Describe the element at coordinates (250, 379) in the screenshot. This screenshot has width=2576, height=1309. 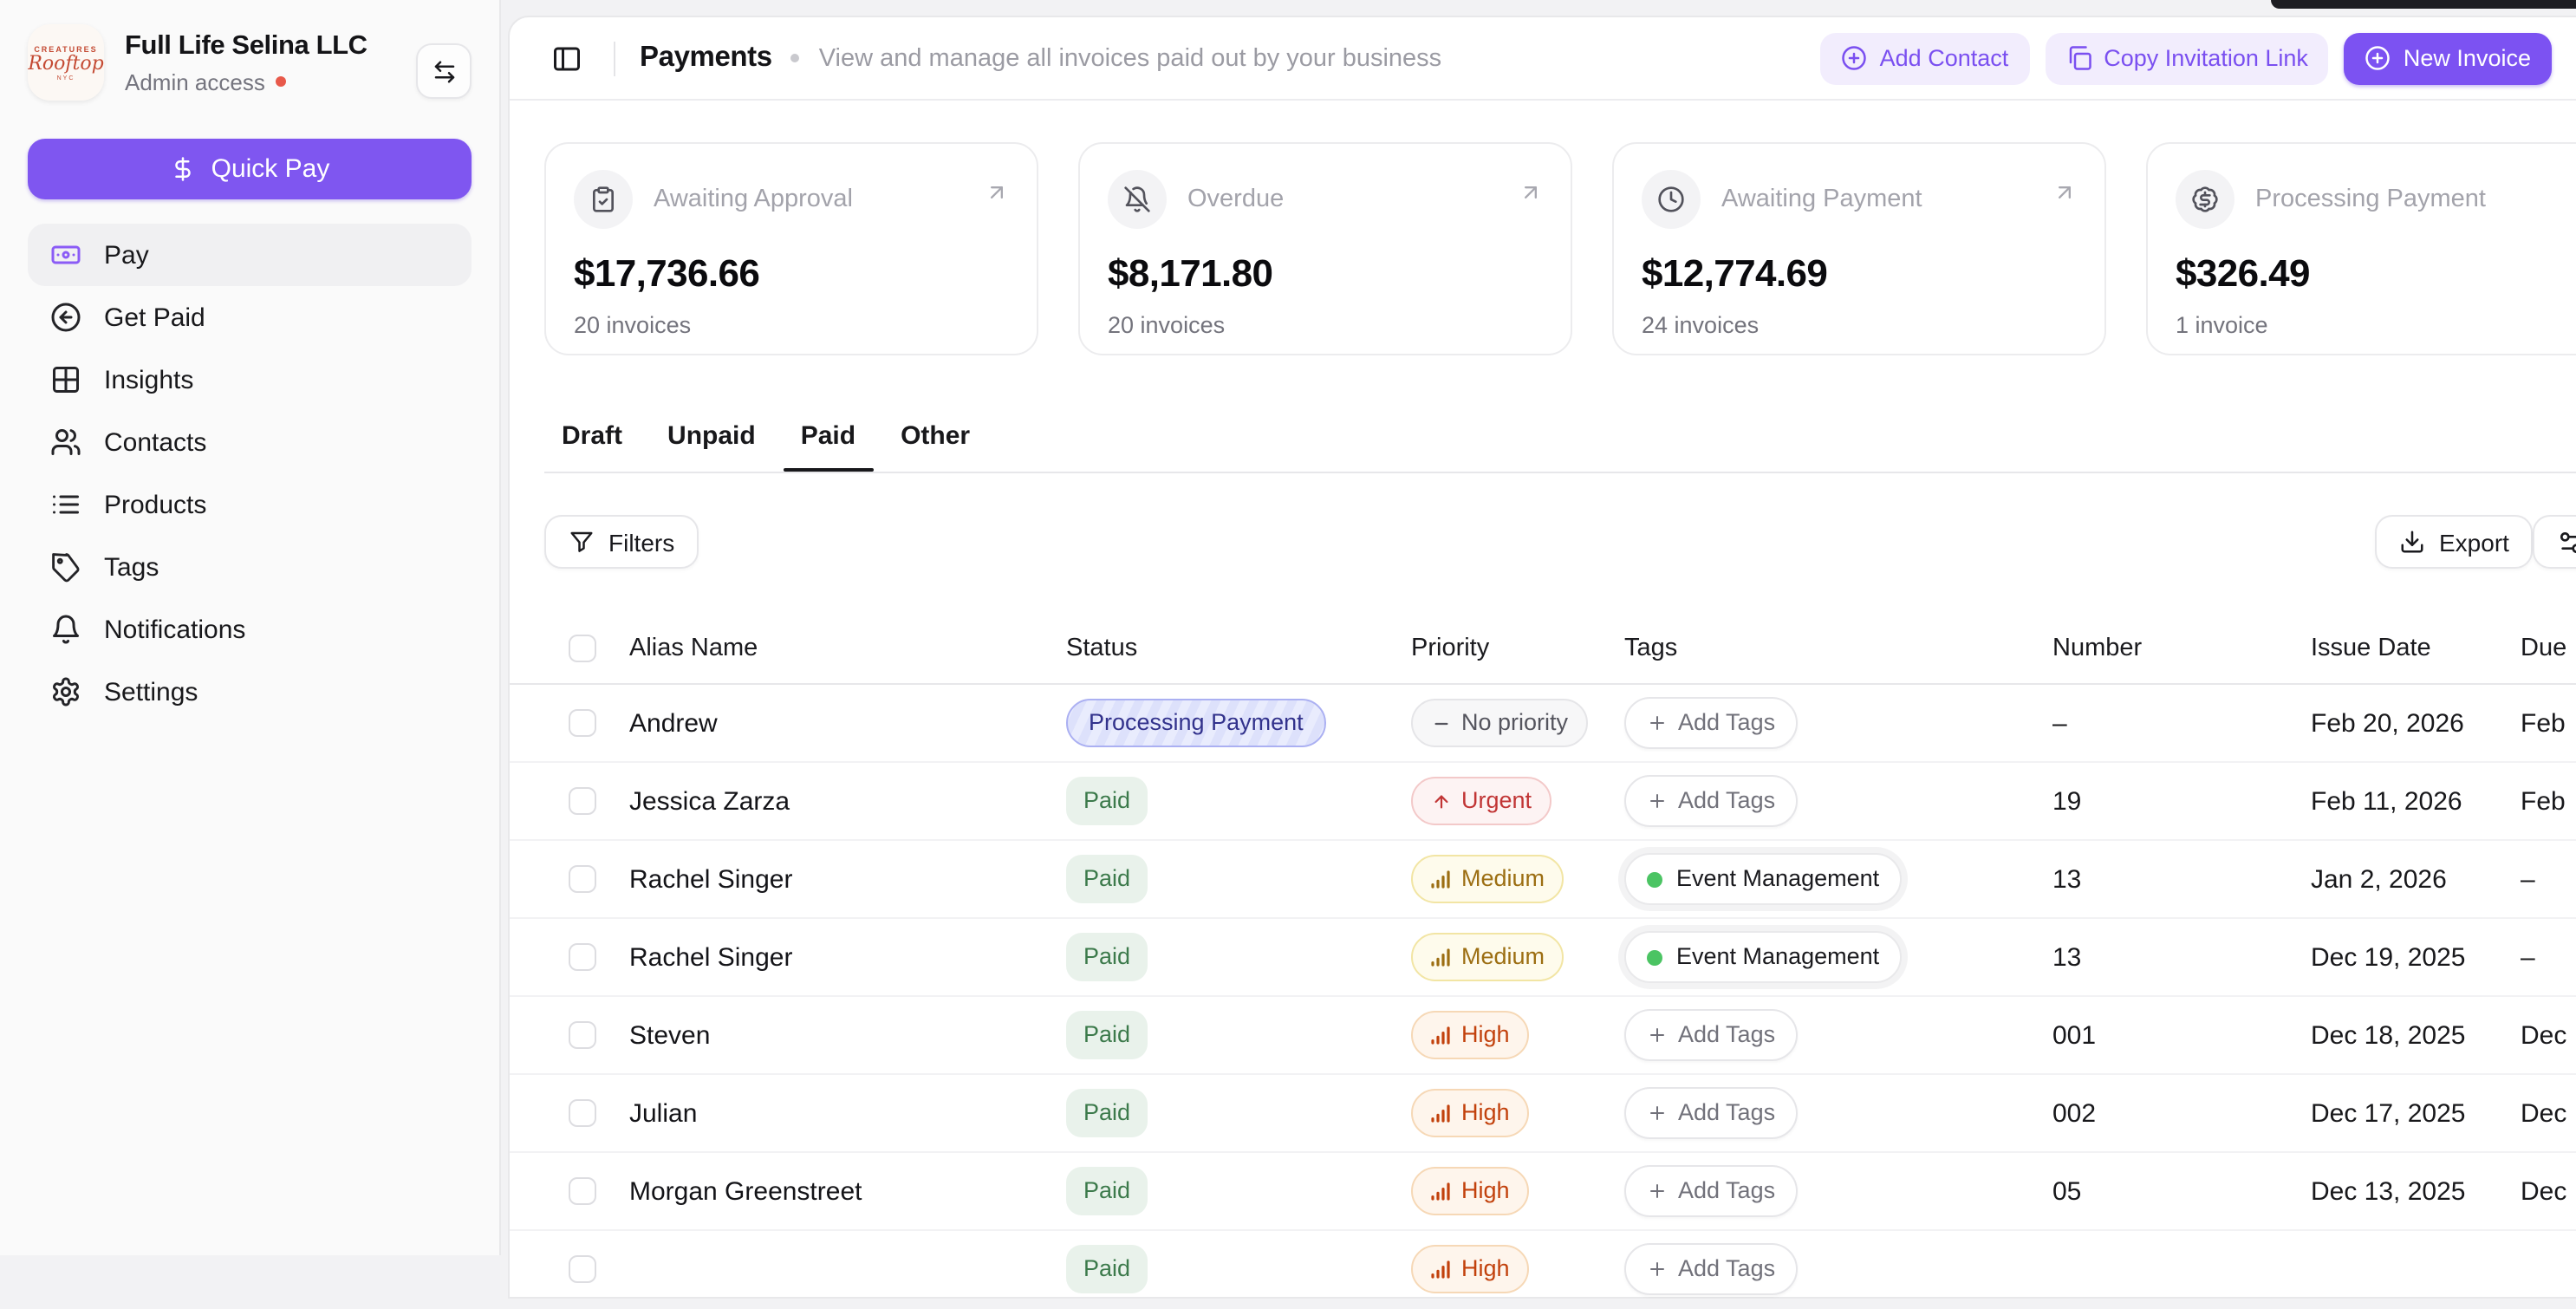
I see `sidebar-item-insights: Insights` at that location.